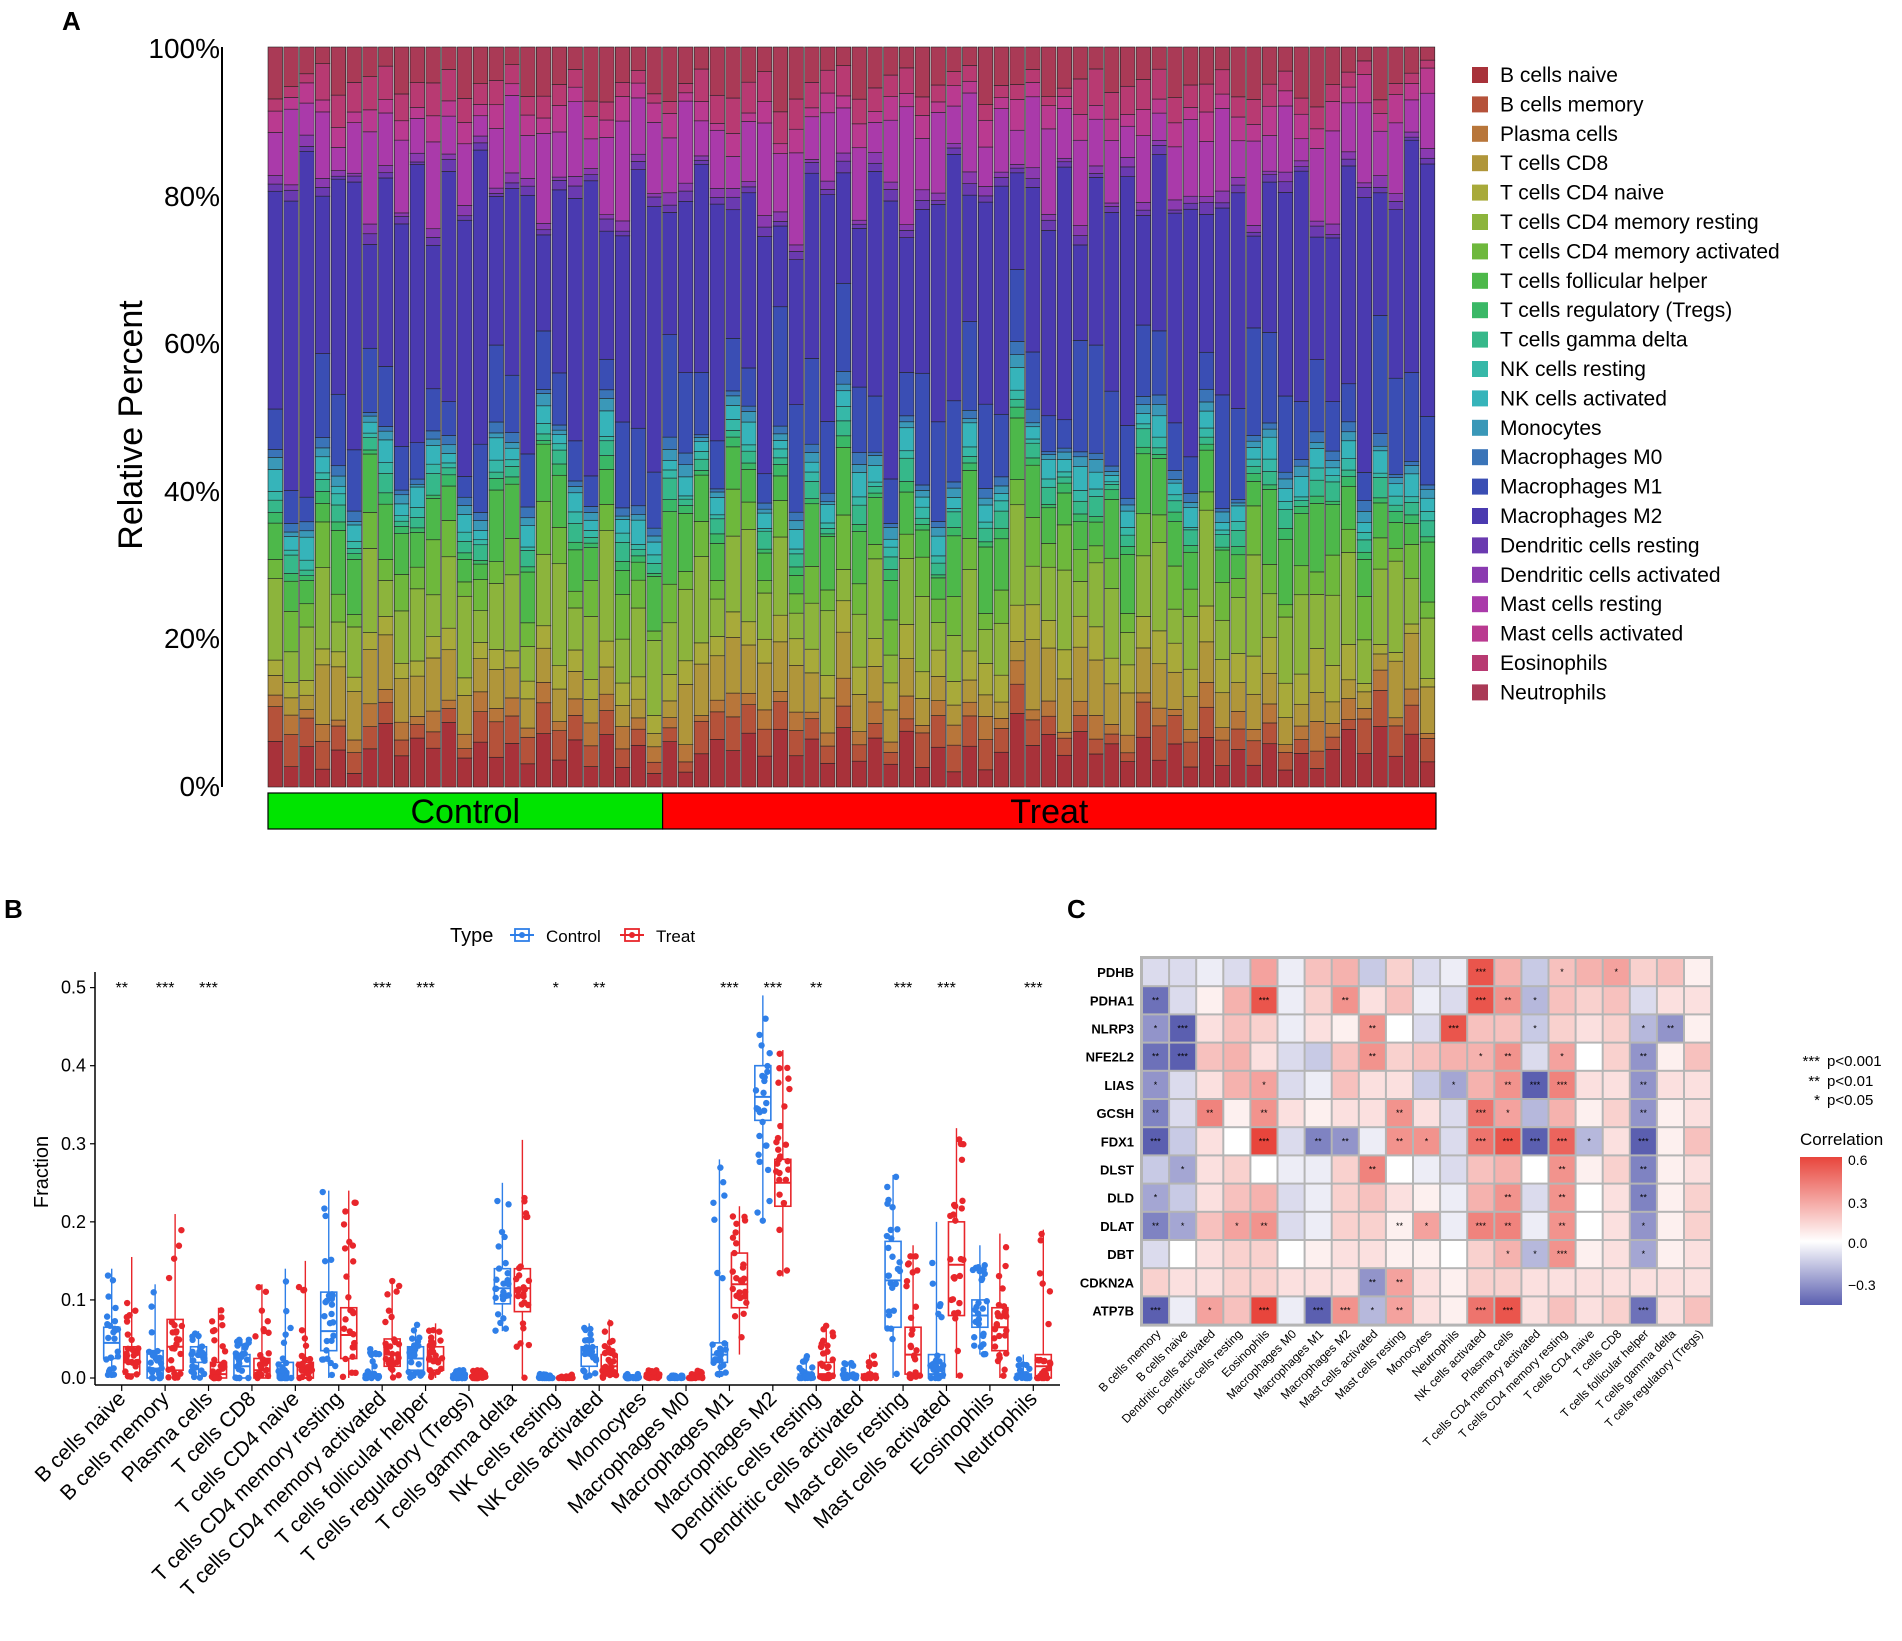 This screenshot has height=1641, width=1902. Describe the element at coordinates (73, 988) in the screenshot. I see `y-tick-label: 0.5` at that location.